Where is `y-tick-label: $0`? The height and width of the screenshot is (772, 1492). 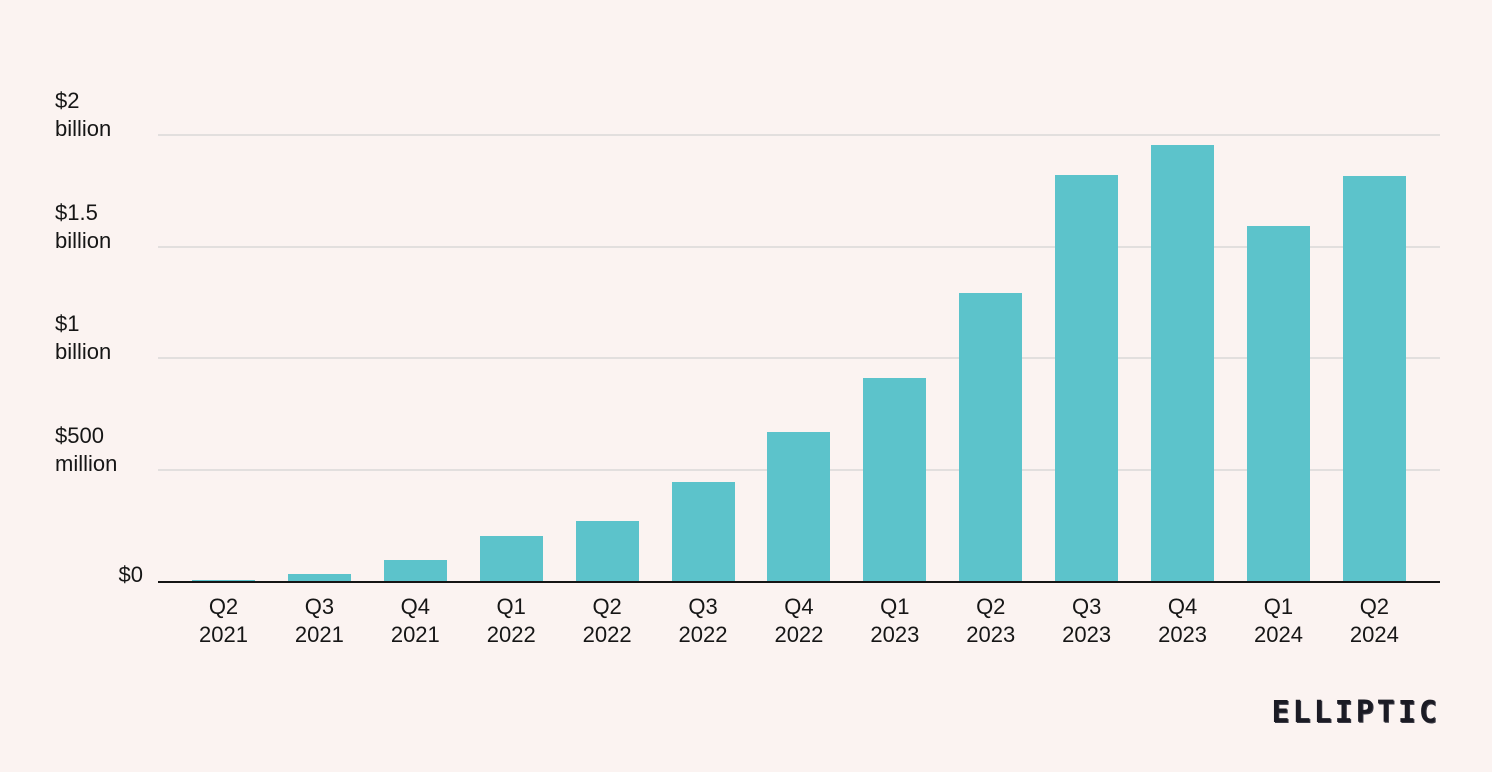
y-tick-label: $0 is located at coordinates (99, 575).